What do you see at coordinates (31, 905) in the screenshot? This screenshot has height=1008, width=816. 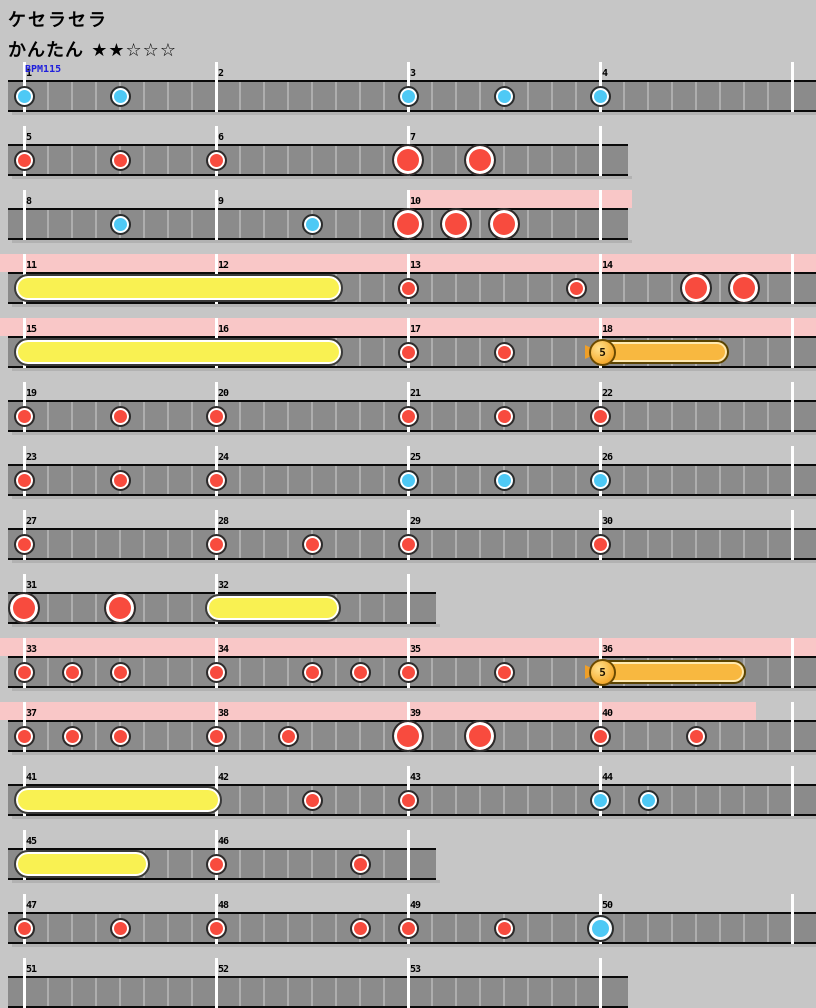 I see `measure-number: 47` at bounding box center [31, 905].